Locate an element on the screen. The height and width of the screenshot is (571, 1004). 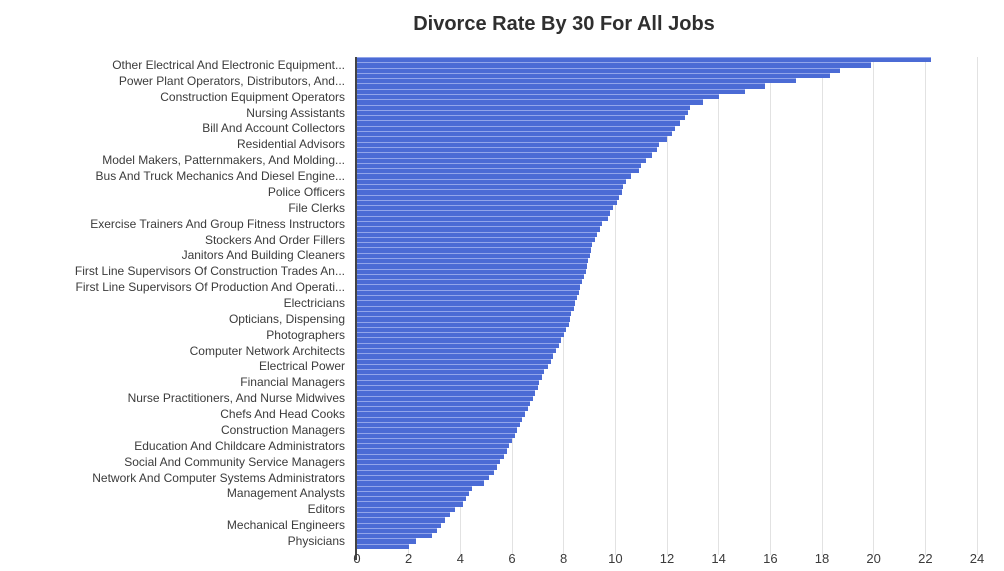
y-tick-label: Editors is located at coordinates (326, 509).